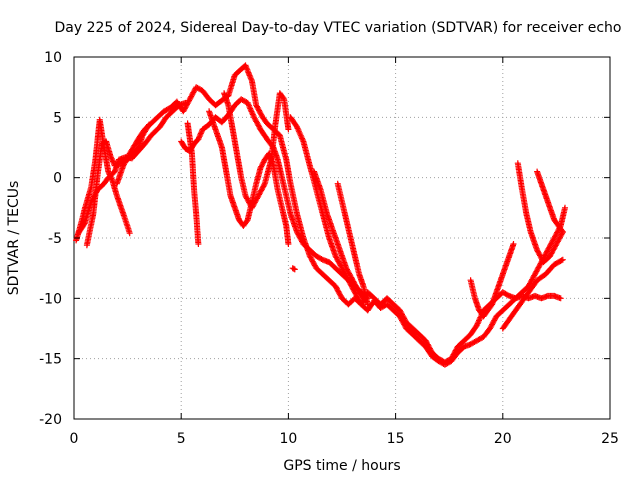  Describe the element at coordinates (503, 439) in the screenshot. I see `x-tick-label: 20` at that location.